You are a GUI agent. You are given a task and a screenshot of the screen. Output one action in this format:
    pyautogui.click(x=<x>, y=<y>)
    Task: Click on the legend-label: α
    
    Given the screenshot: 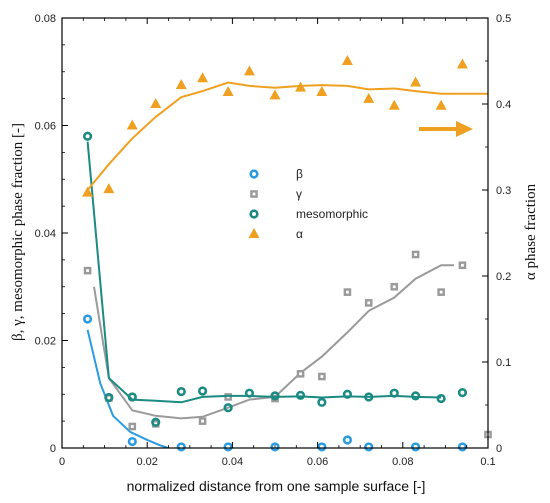 What is the action you would take?
    pyautogui.click(x=299, y=234)
    